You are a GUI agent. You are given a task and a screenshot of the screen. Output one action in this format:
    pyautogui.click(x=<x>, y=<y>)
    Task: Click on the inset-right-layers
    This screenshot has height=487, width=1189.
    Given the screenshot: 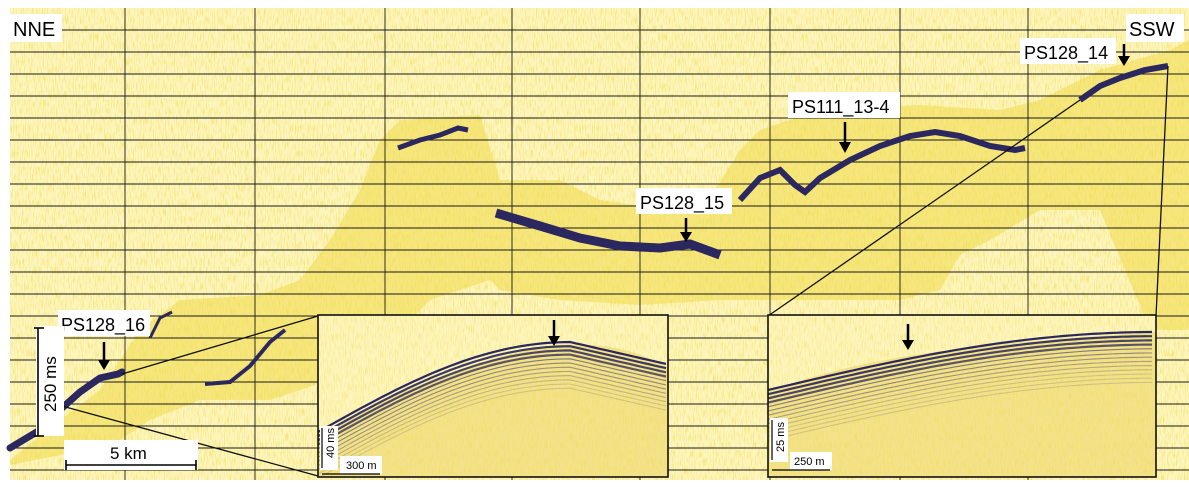 What is the action you would take?
    pyautogui.click(x=960, y=385)
    